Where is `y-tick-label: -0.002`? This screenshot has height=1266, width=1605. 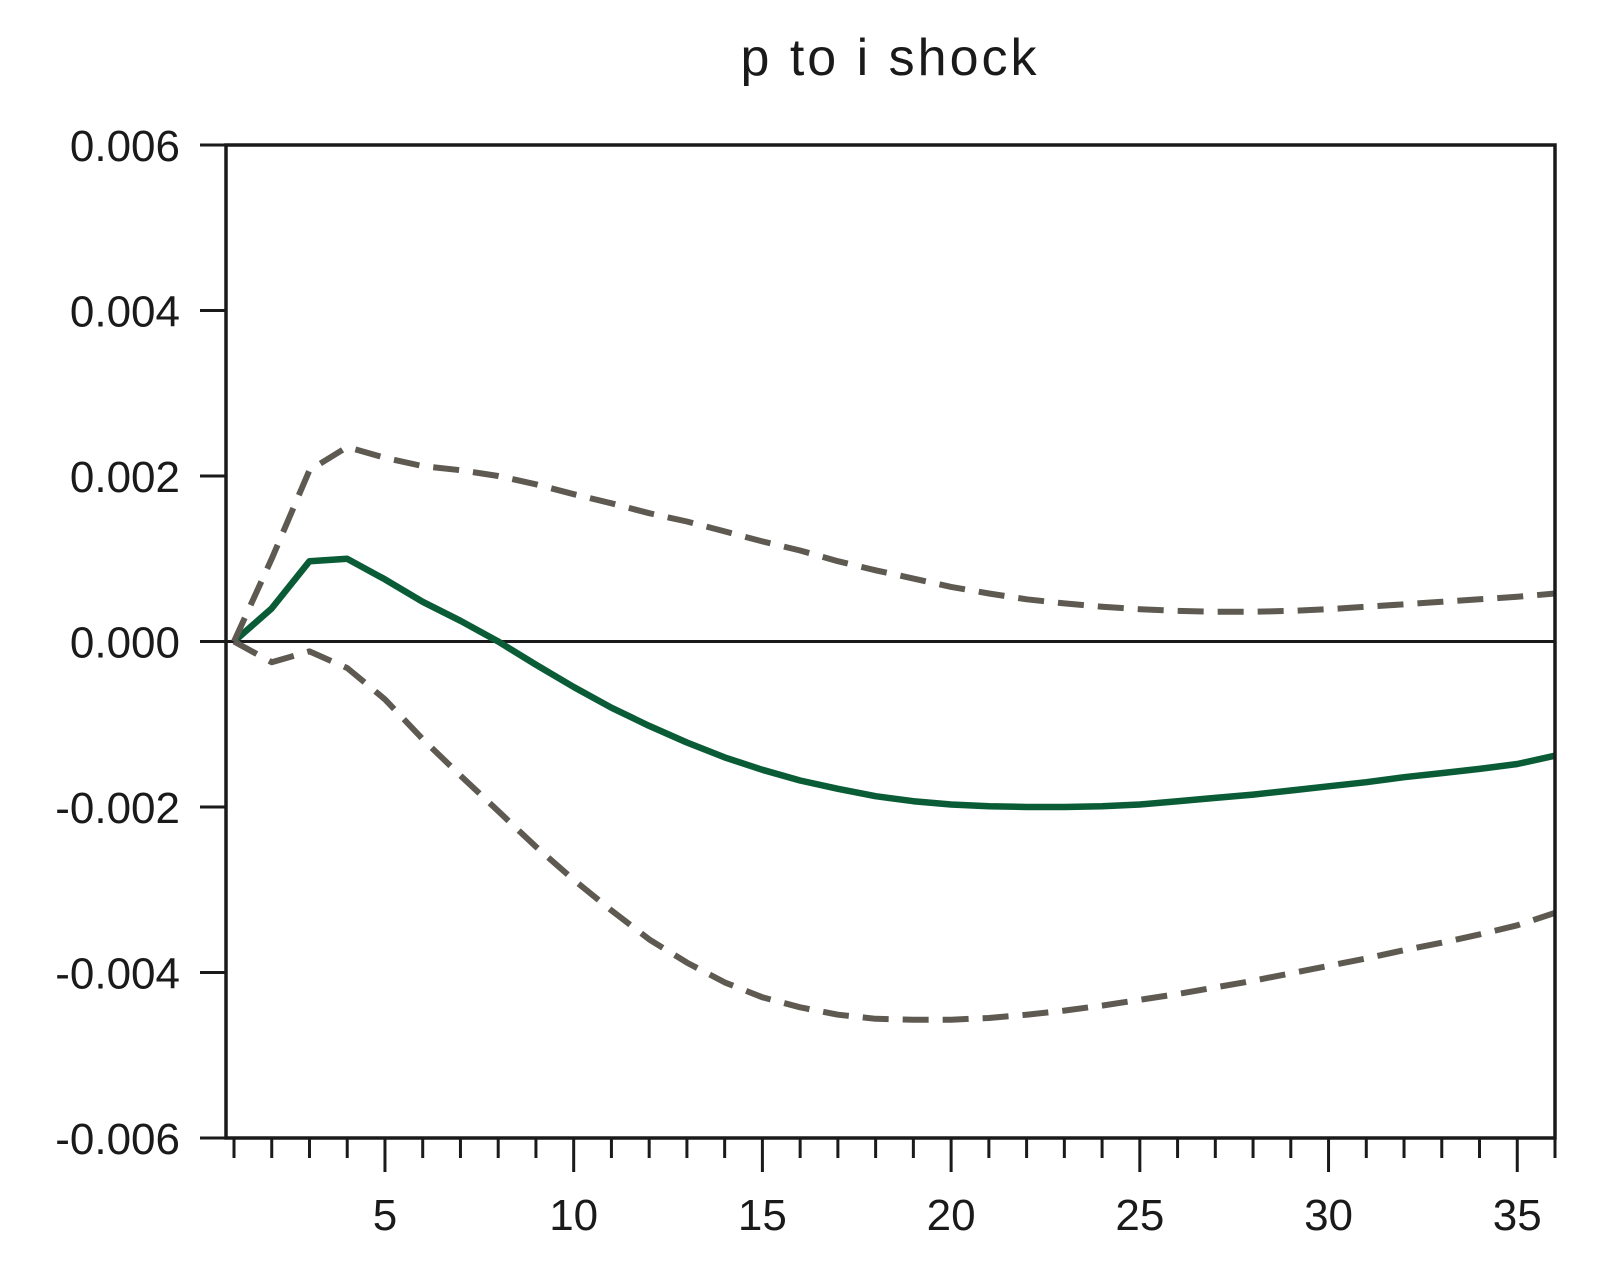 y-tick-label: -0.002 is located at coordinates (117, 808).